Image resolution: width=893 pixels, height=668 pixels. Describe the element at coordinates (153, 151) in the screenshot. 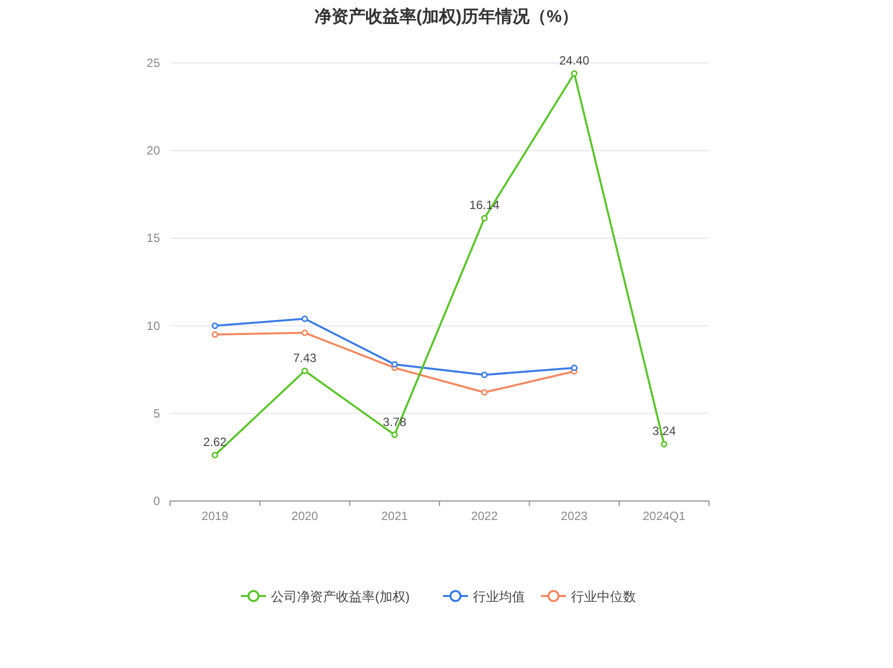

I see `y-tick-label: 20` at that location.